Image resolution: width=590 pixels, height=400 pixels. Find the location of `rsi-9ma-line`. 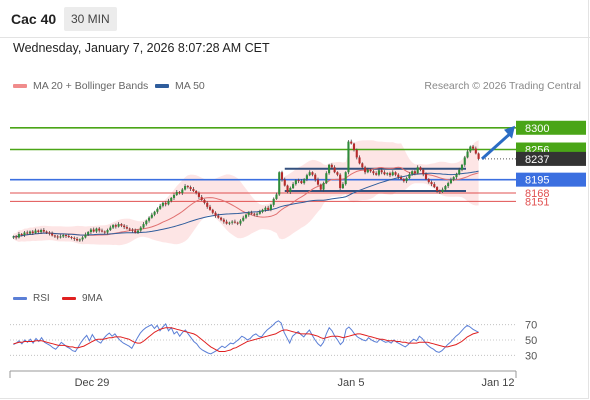

rsi-9ma-line is located at coordinates (246, 339).